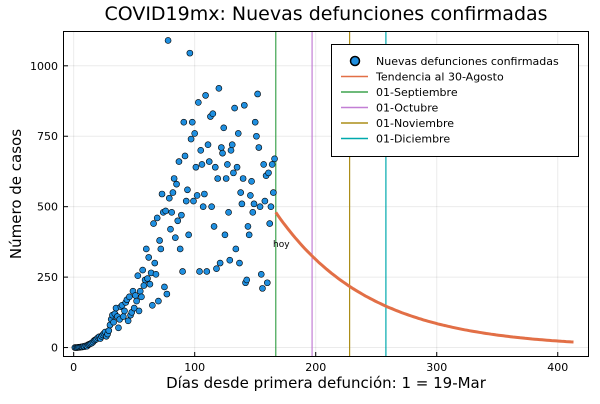 This screenshot has height=404, width=600. I want to click on y-tick-label: 250, so click(47, 277).